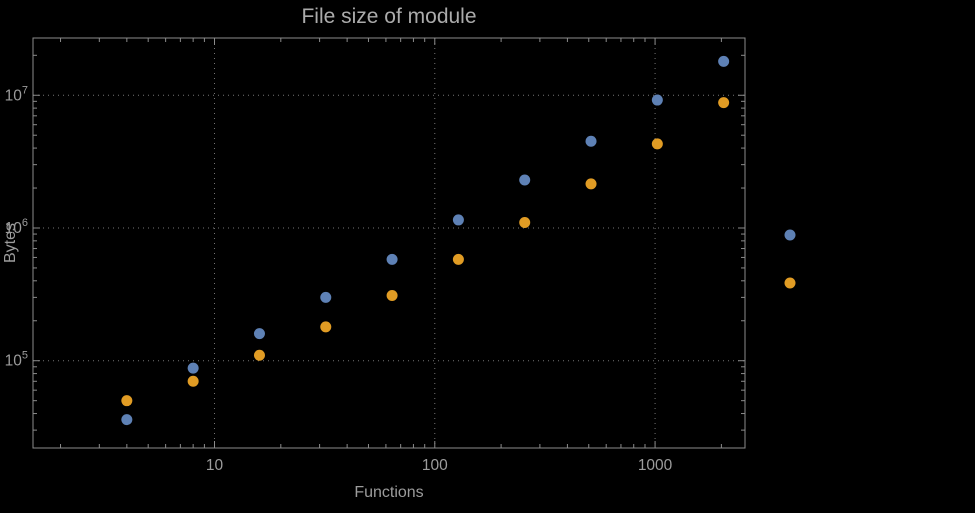 Image resolution: width=975 pixels, height=513 pixels. Describe the element at coordinates (389, 16) in the screenshot. I see `chart-title: File size of module` at that location.